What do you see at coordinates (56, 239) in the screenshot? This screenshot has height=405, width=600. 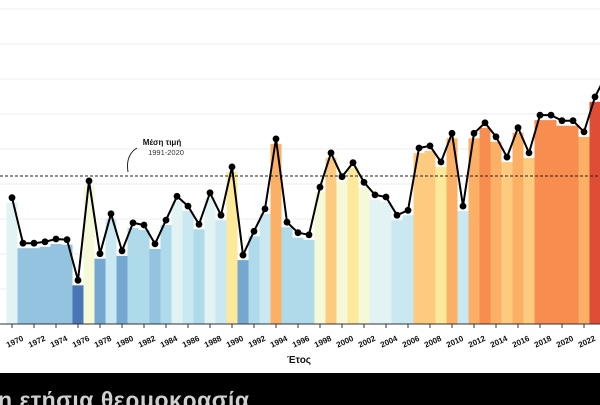 I see `point-1974` at bounding box center [56, 239].